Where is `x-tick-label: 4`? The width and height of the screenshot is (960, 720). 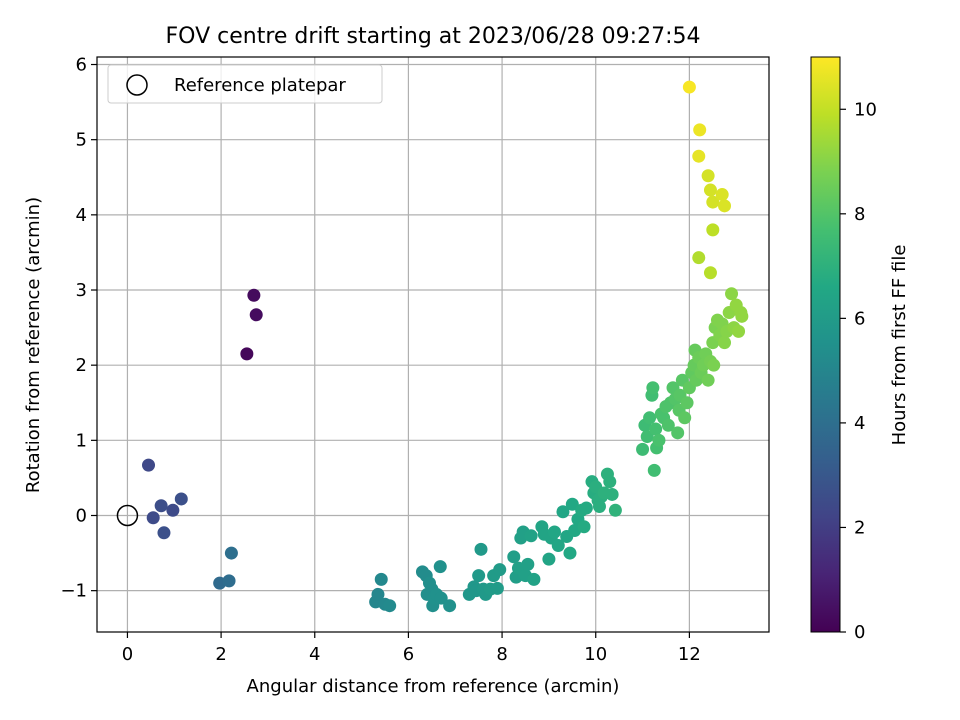 x-tick-label: 4 is located at coordinates (314, 654).